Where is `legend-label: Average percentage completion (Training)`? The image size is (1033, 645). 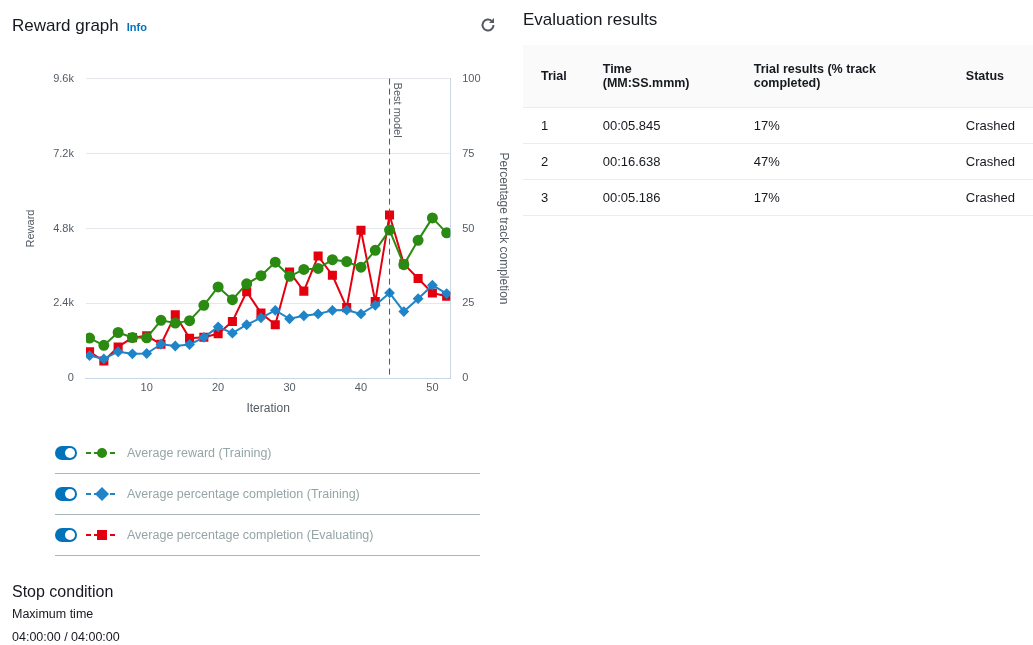 legend-label: Average percentage completion (Training) is located at coordinates (243, 494).